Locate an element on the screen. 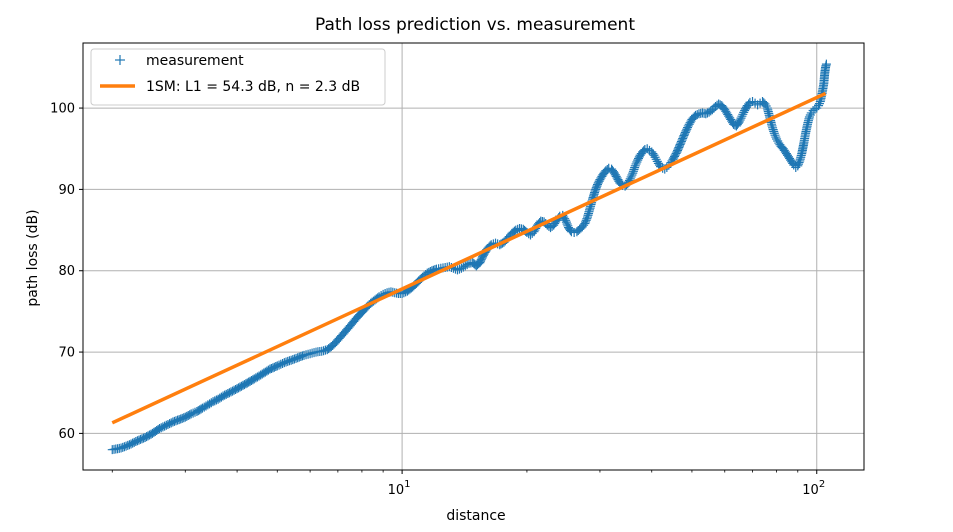 Image resolution: width=953 pixels, height=532 pixels. chart-title: Path loss prediction vs. measurement is located at coordinates (475, 25).